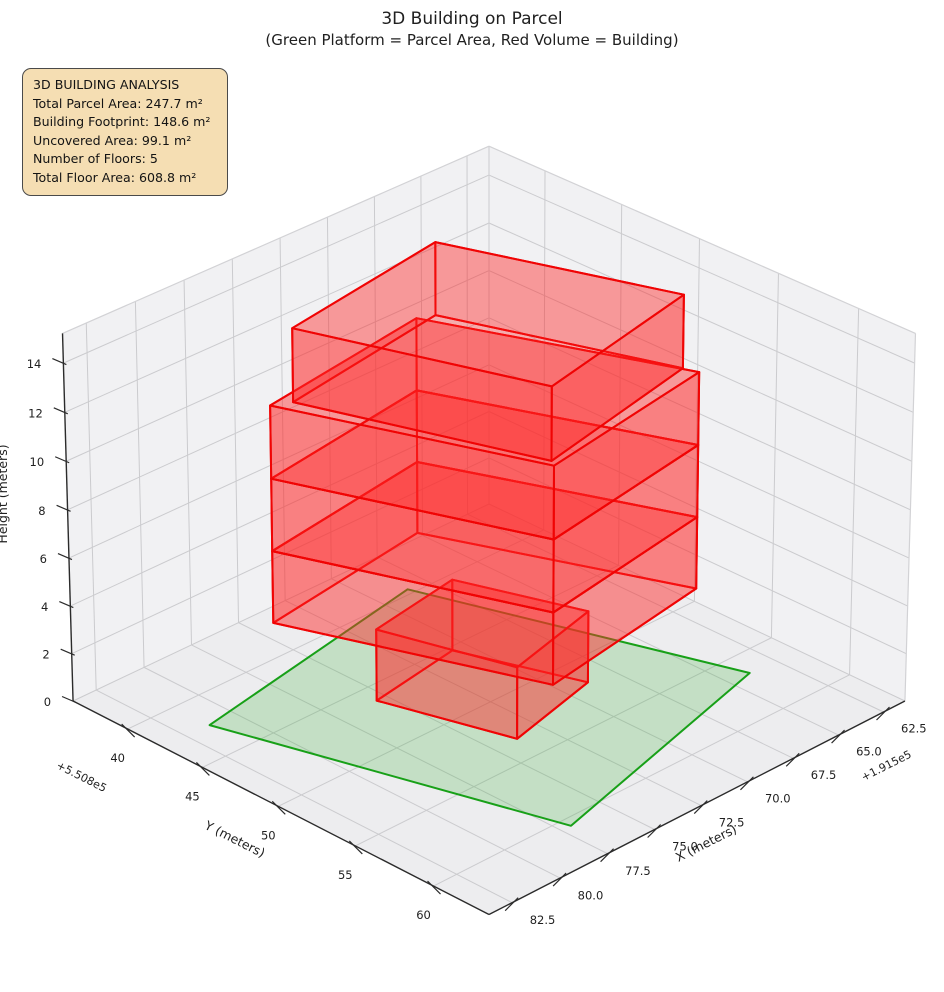 This screenshot has width=944, height=992. Describe the element at coordinates (37, 462) in the screenshot. I see `svg-text: 10` at that location.